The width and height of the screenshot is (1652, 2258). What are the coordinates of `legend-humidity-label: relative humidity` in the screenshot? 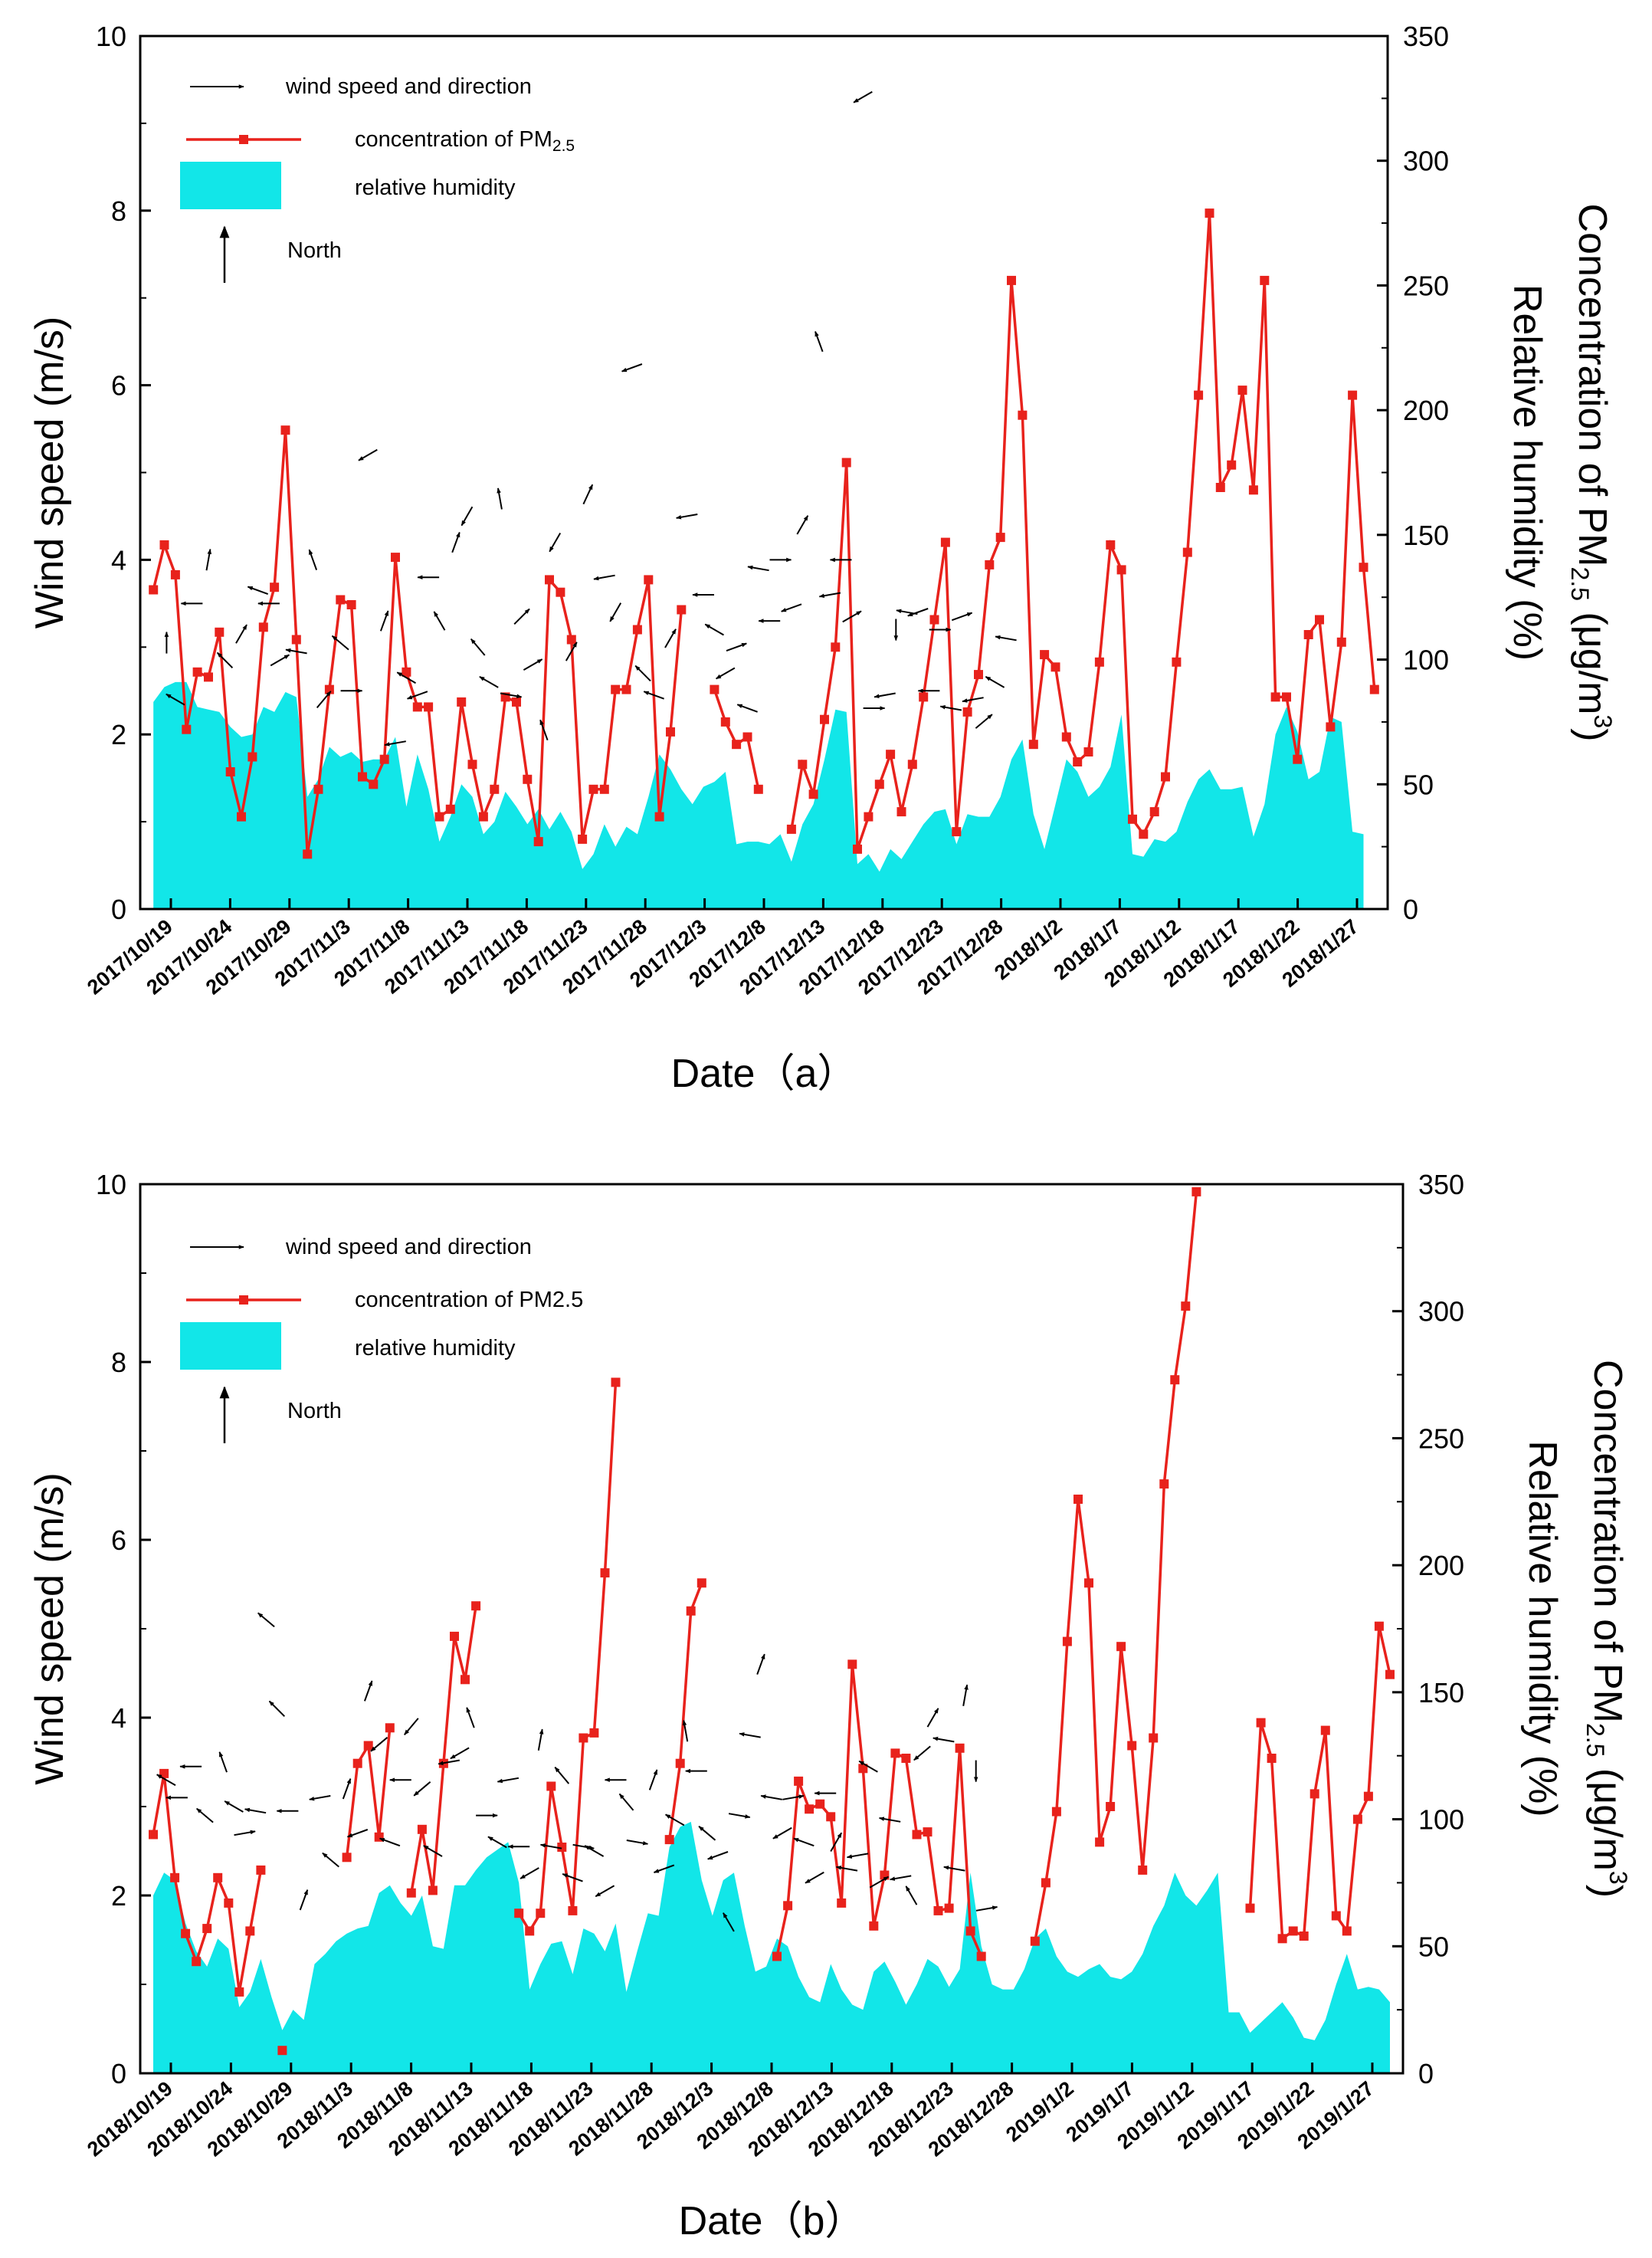 It's located at (436, 188).